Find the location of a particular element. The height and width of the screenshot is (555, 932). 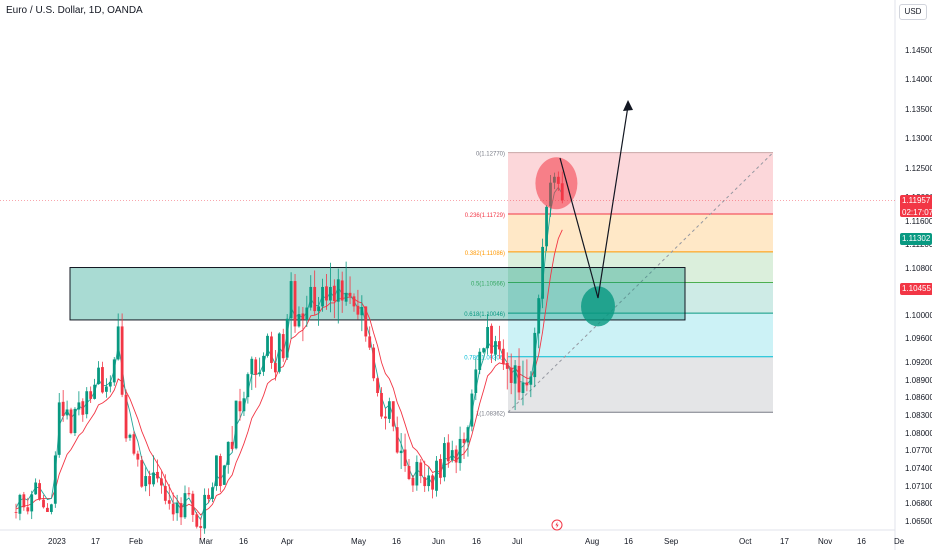

currency-button: USD is located at coordinates (913, 12).